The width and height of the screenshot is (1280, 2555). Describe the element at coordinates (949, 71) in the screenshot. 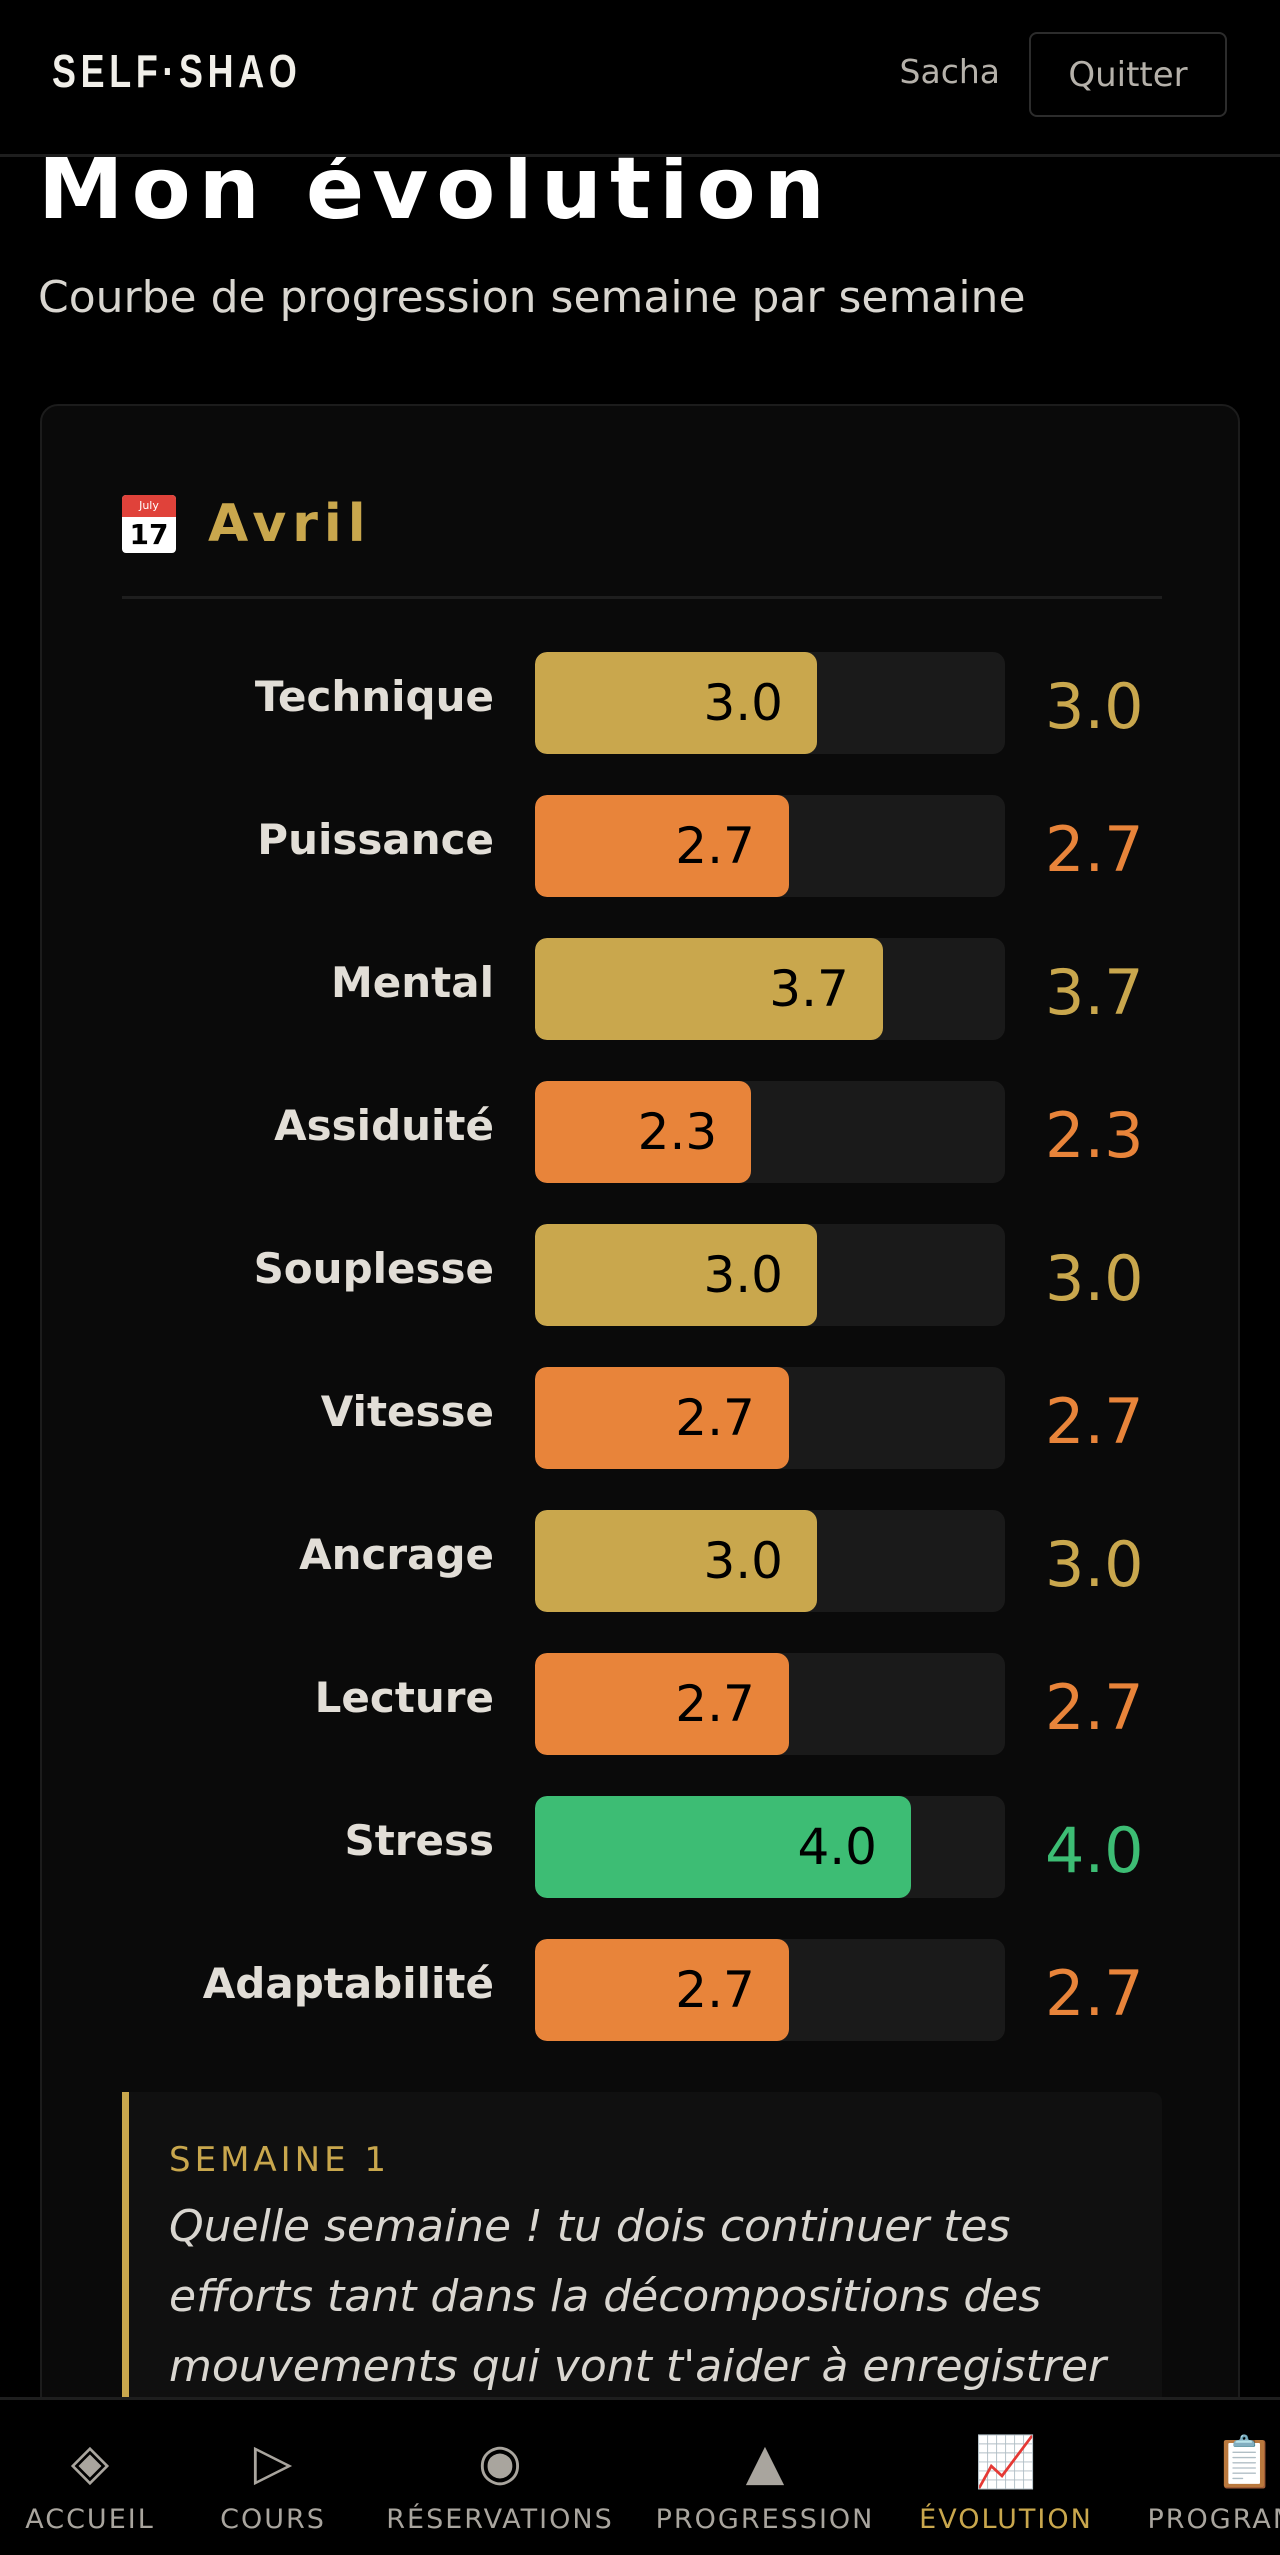

I see `user-name: Sacha` at that location.